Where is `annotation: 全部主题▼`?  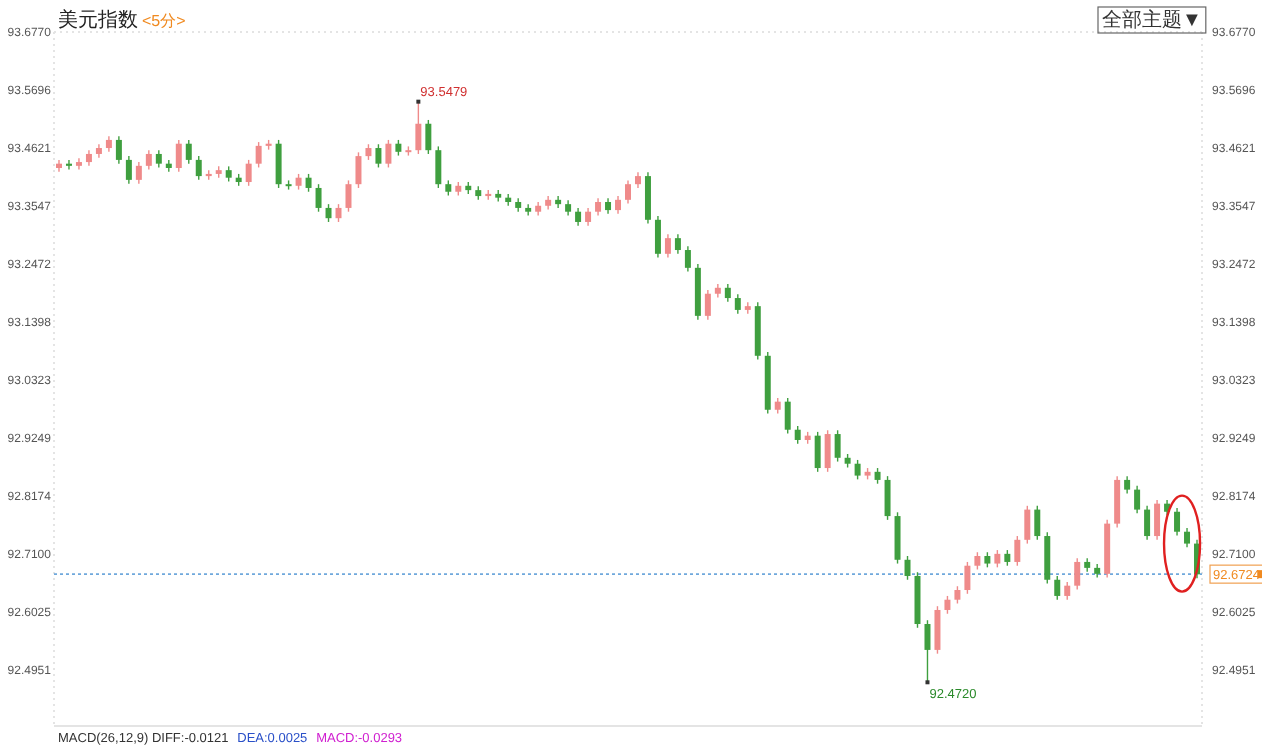
annotation: 全部主题▼ is located at coordinates (1152, 20).